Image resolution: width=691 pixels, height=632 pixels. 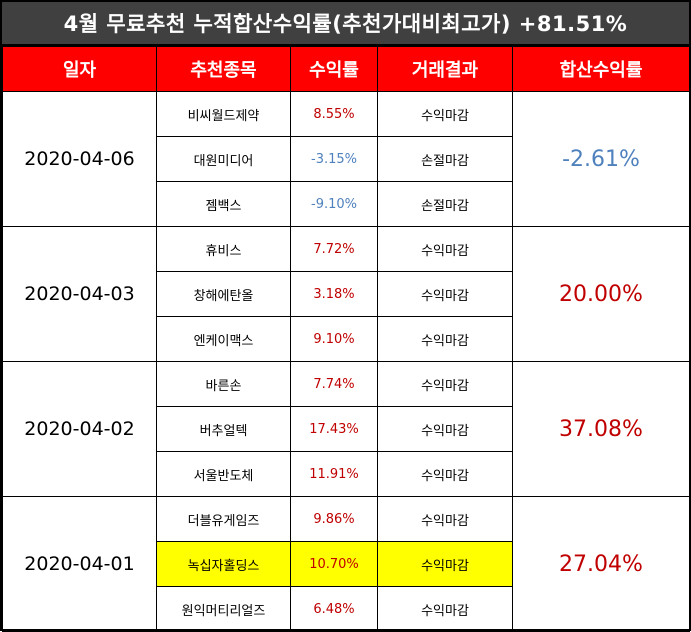 I want to click on table-row: 젬백스 -9.10% 손절마감, so click(x=346, y=204).